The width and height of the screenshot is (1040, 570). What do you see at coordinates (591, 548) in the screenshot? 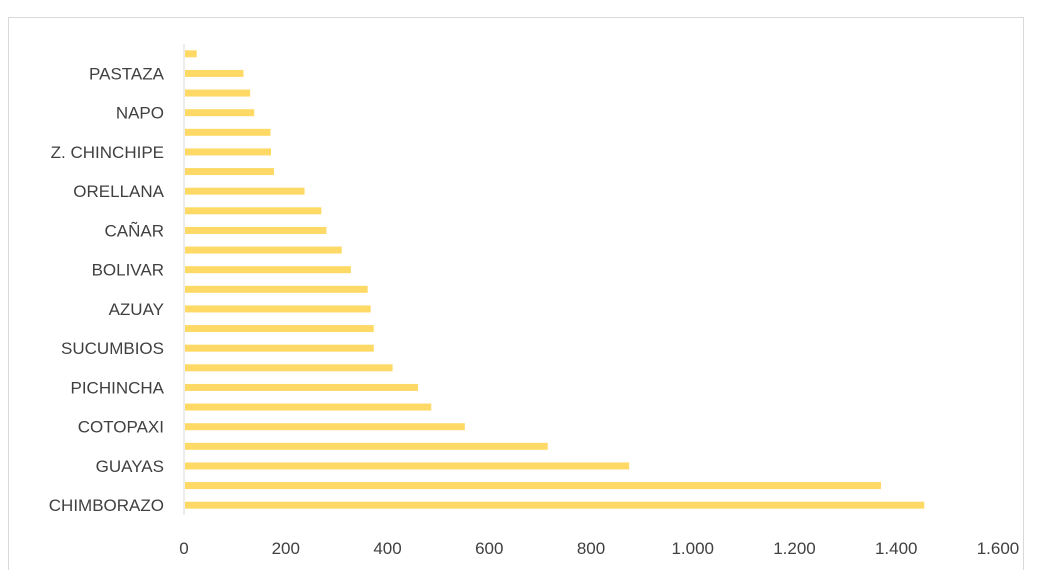
I see `x-tick-label-4: 800` at bounding box center [591, 548].